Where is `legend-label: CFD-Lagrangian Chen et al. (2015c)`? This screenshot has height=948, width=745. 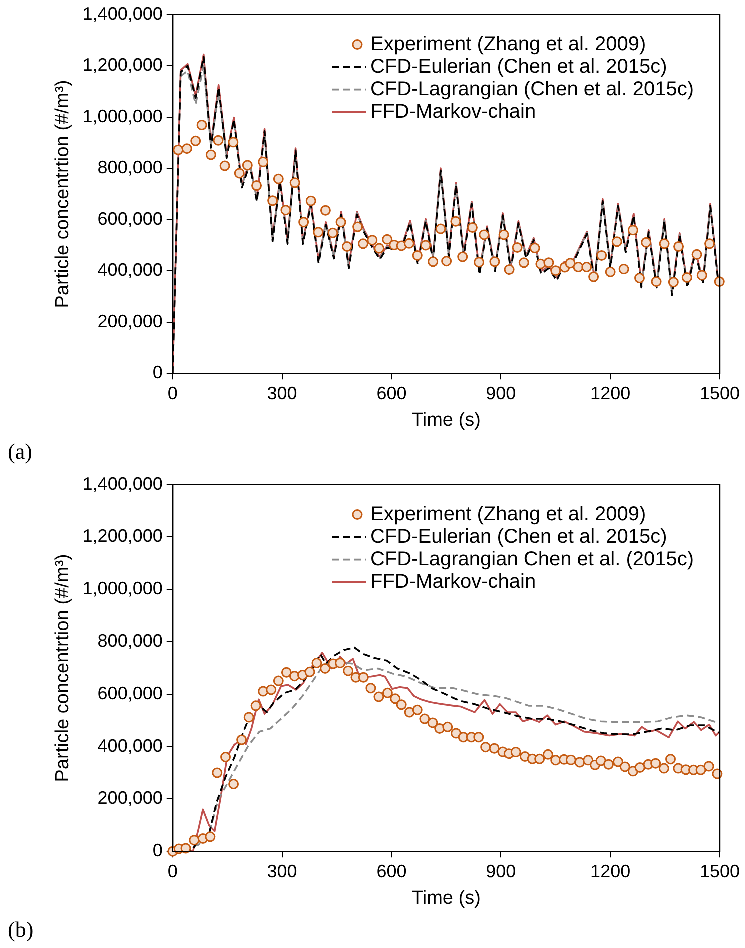 legend-label: CFD-Lagrangian Chen et al. (2015c) is located at coordinates (532, 559).